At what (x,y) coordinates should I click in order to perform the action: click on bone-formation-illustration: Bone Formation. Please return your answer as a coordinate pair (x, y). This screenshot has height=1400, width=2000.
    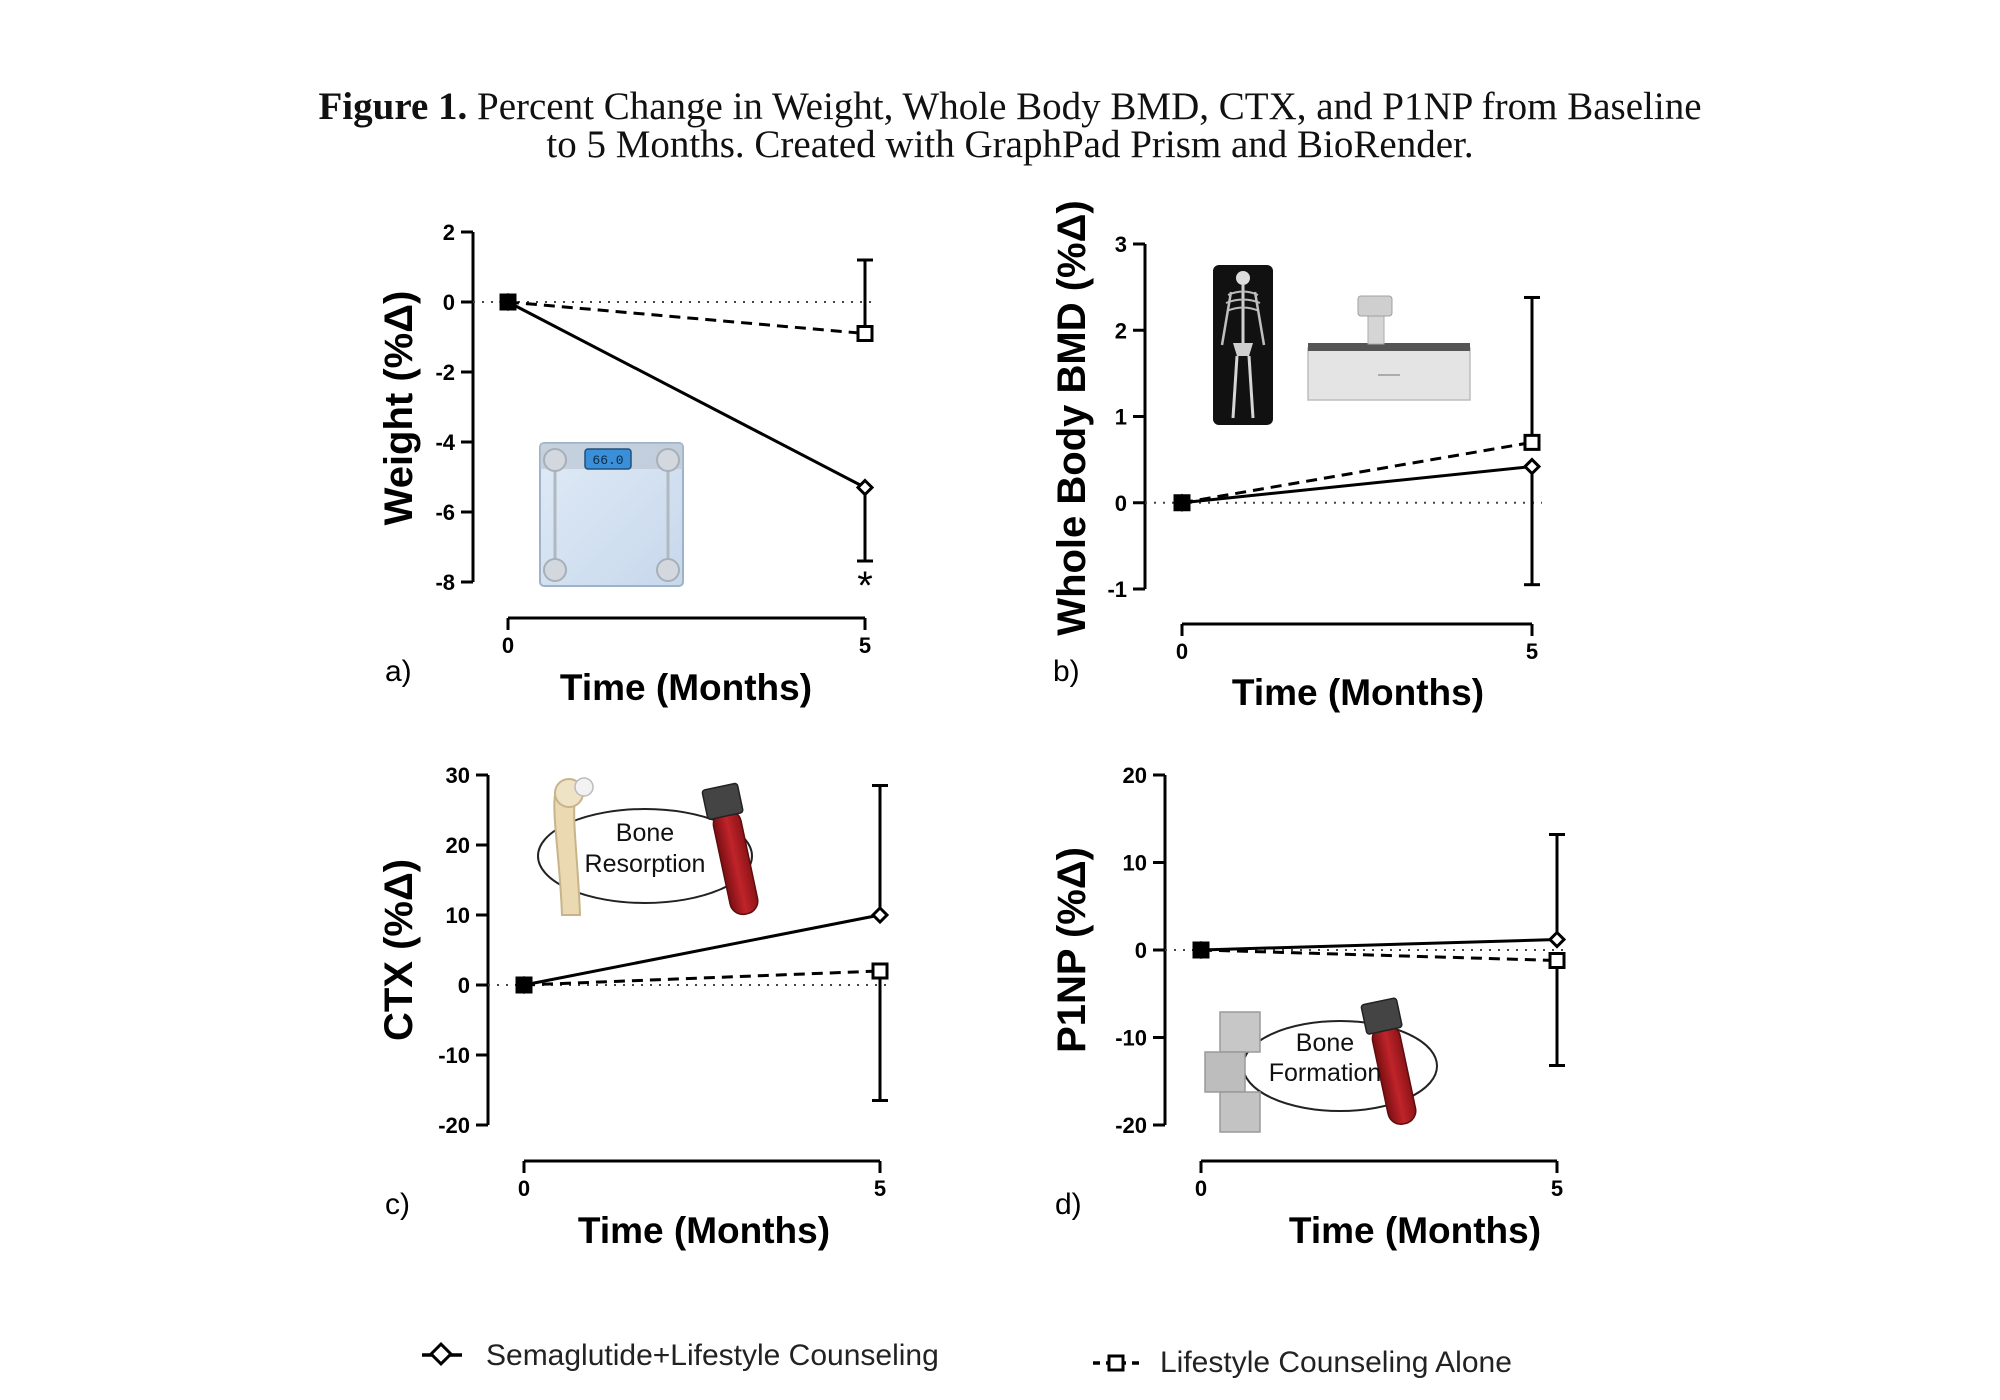
    Looking at the image, I should click on (1321, 1065).